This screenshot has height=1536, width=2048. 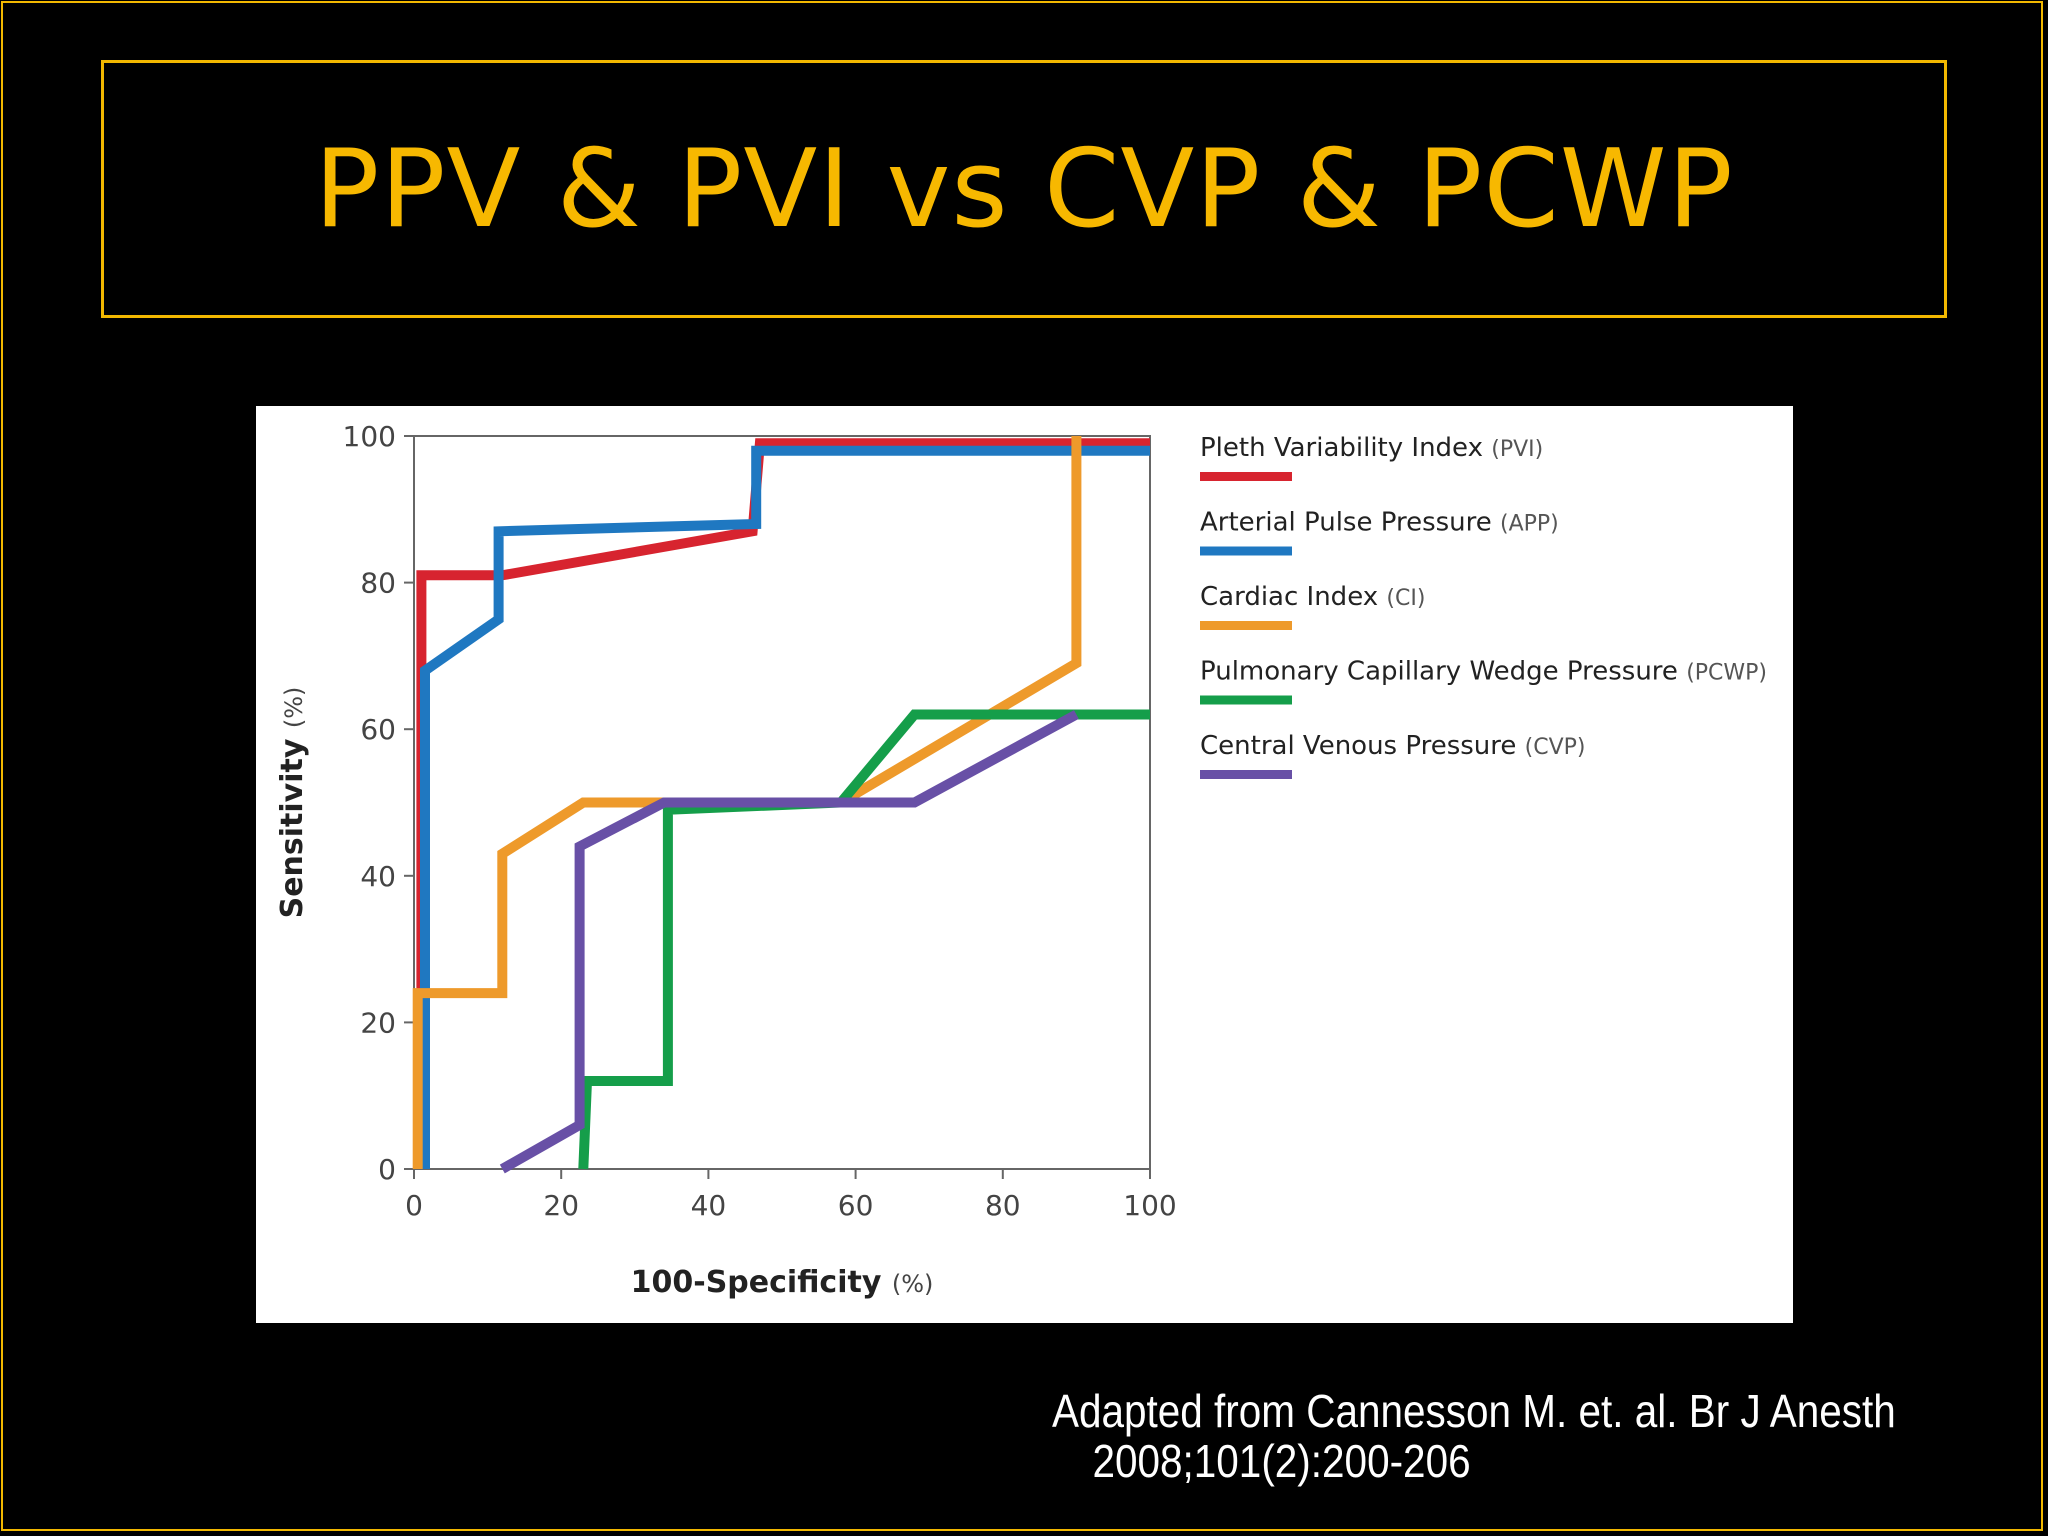 I want to click on x-tick-label: 80, so click(x=1003, y=1205).